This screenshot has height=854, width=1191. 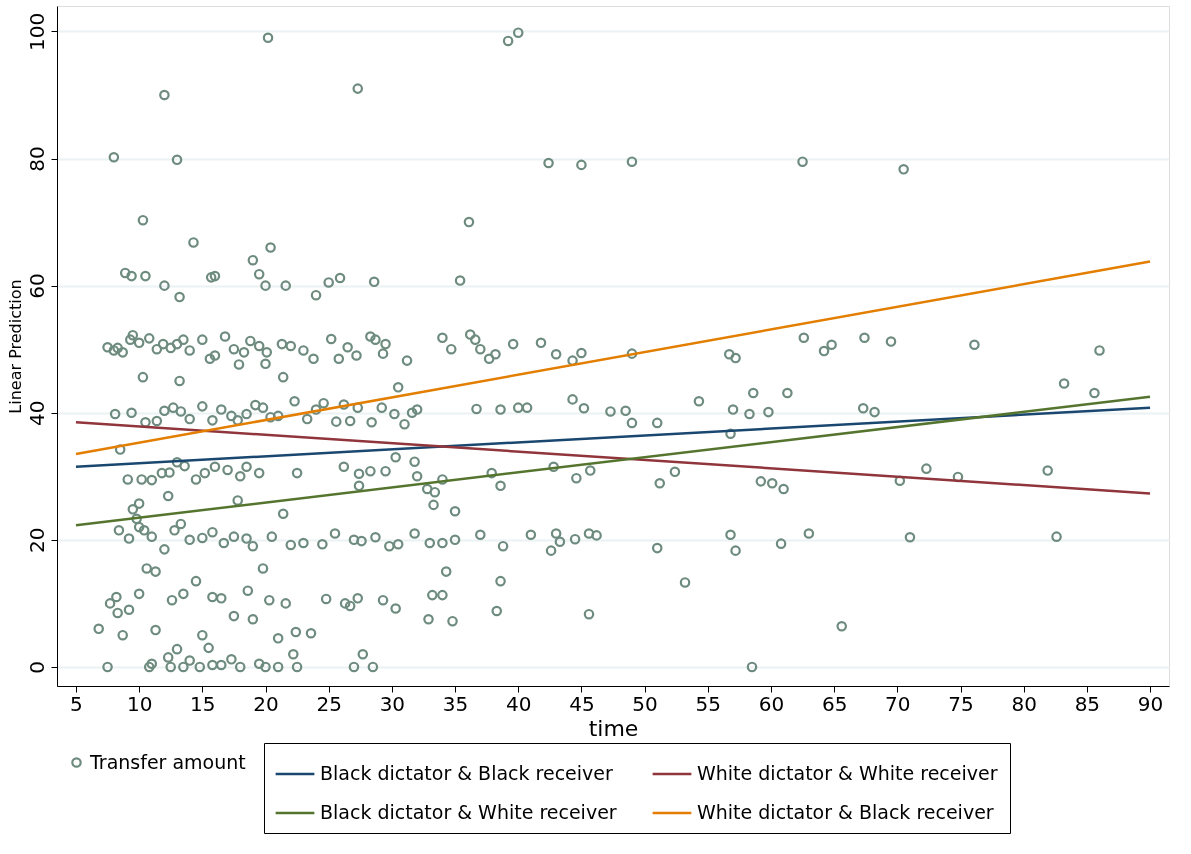 I want to click on legend-label: White dictator & White receiver, so click(x=847, y=773).